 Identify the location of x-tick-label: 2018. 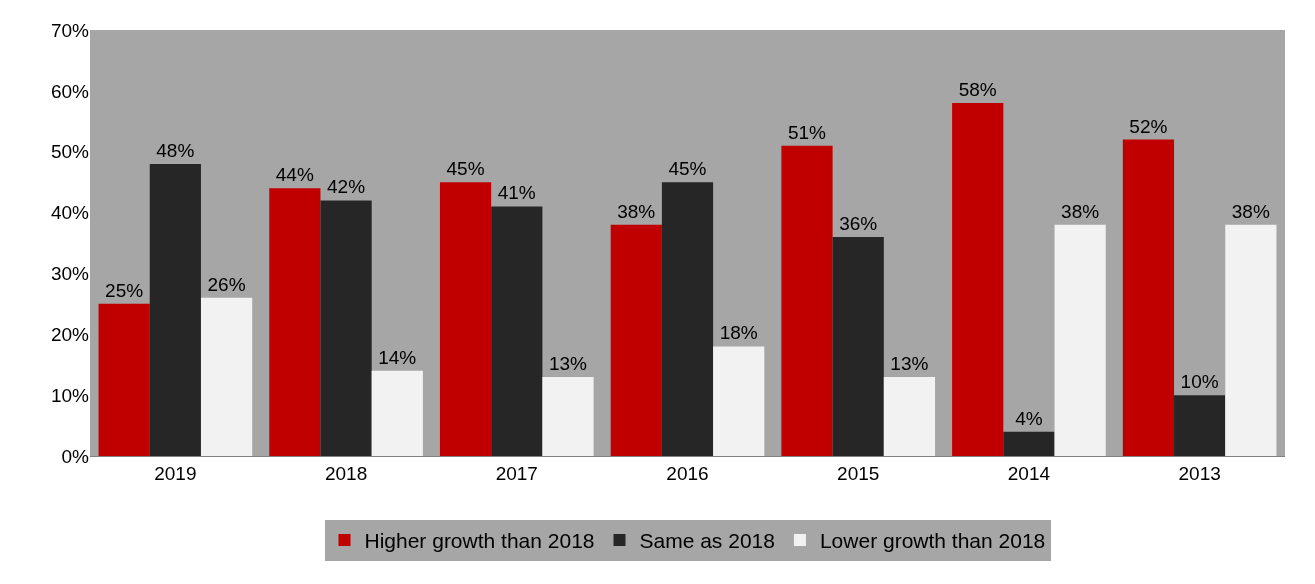
(346, 473).